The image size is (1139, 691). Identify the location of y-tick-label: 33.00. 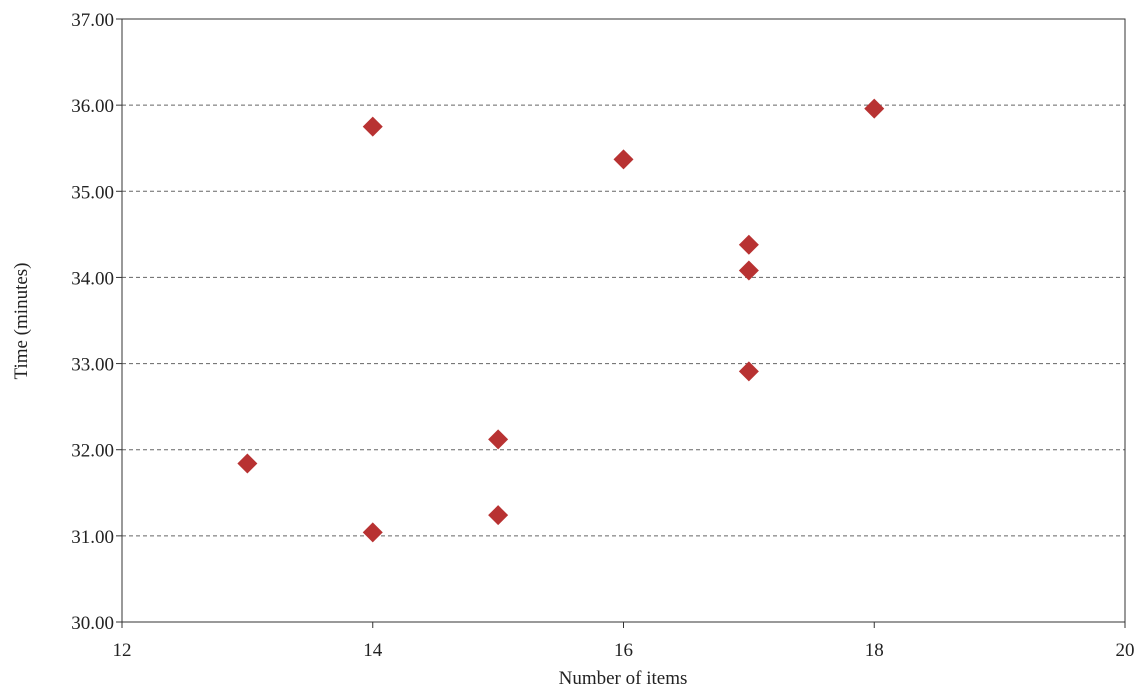
(92, 365).